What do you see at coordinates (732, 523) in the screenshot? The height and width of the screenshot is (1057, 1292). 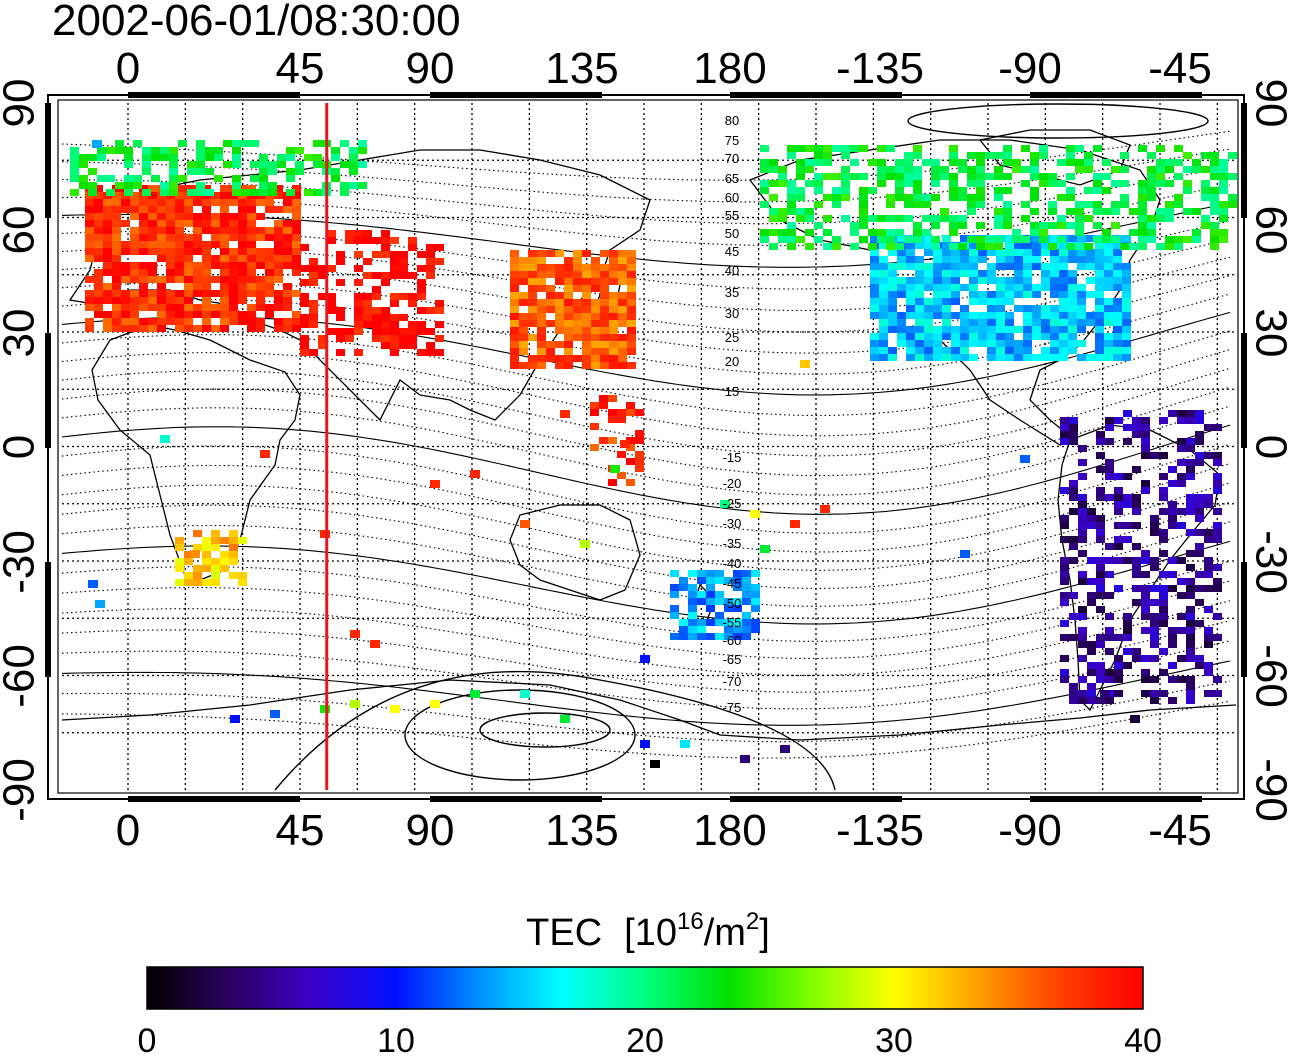 I see `contour-value-label: -30` at bounding box center [732, 523].